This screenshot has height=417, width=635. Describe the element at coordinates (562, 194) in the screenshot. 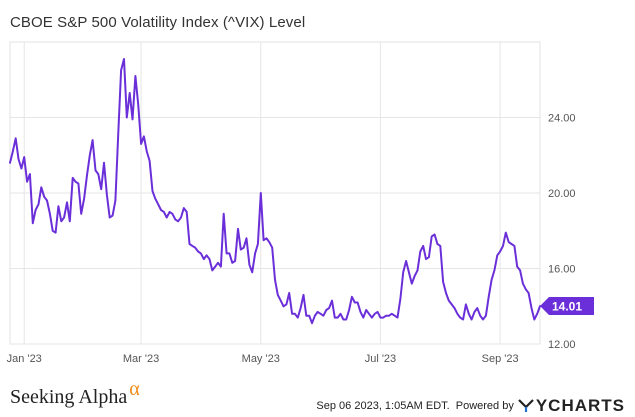

I see `y-tick-label: 20.00` at that location.